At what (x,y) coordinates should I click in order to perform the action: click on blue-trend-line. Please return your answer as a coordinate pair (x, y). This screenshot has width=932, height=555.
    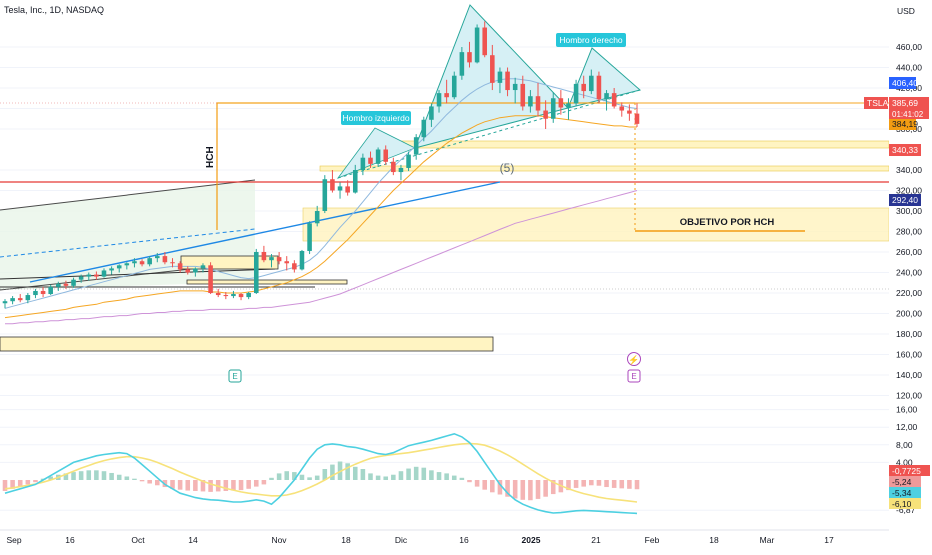
    Looking at the image, I should click on (265, 232).